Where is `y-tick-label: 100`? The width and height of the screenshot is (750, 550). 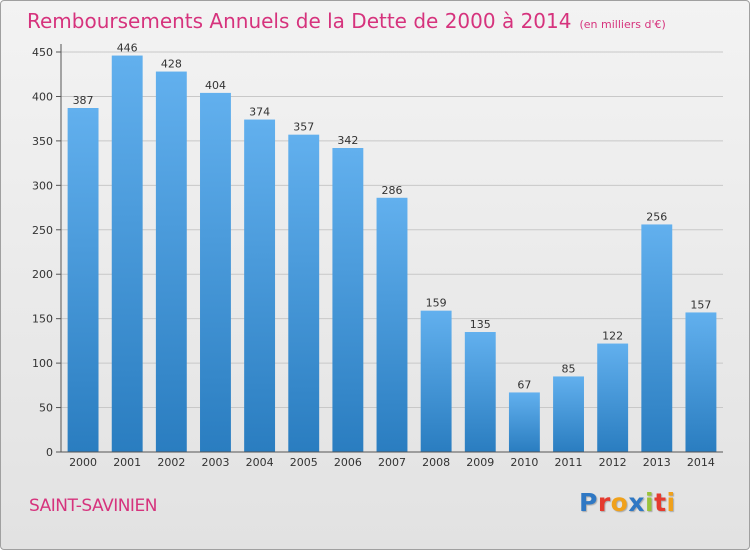 y-tick-label: 100 is located at coordinates (42, 363).